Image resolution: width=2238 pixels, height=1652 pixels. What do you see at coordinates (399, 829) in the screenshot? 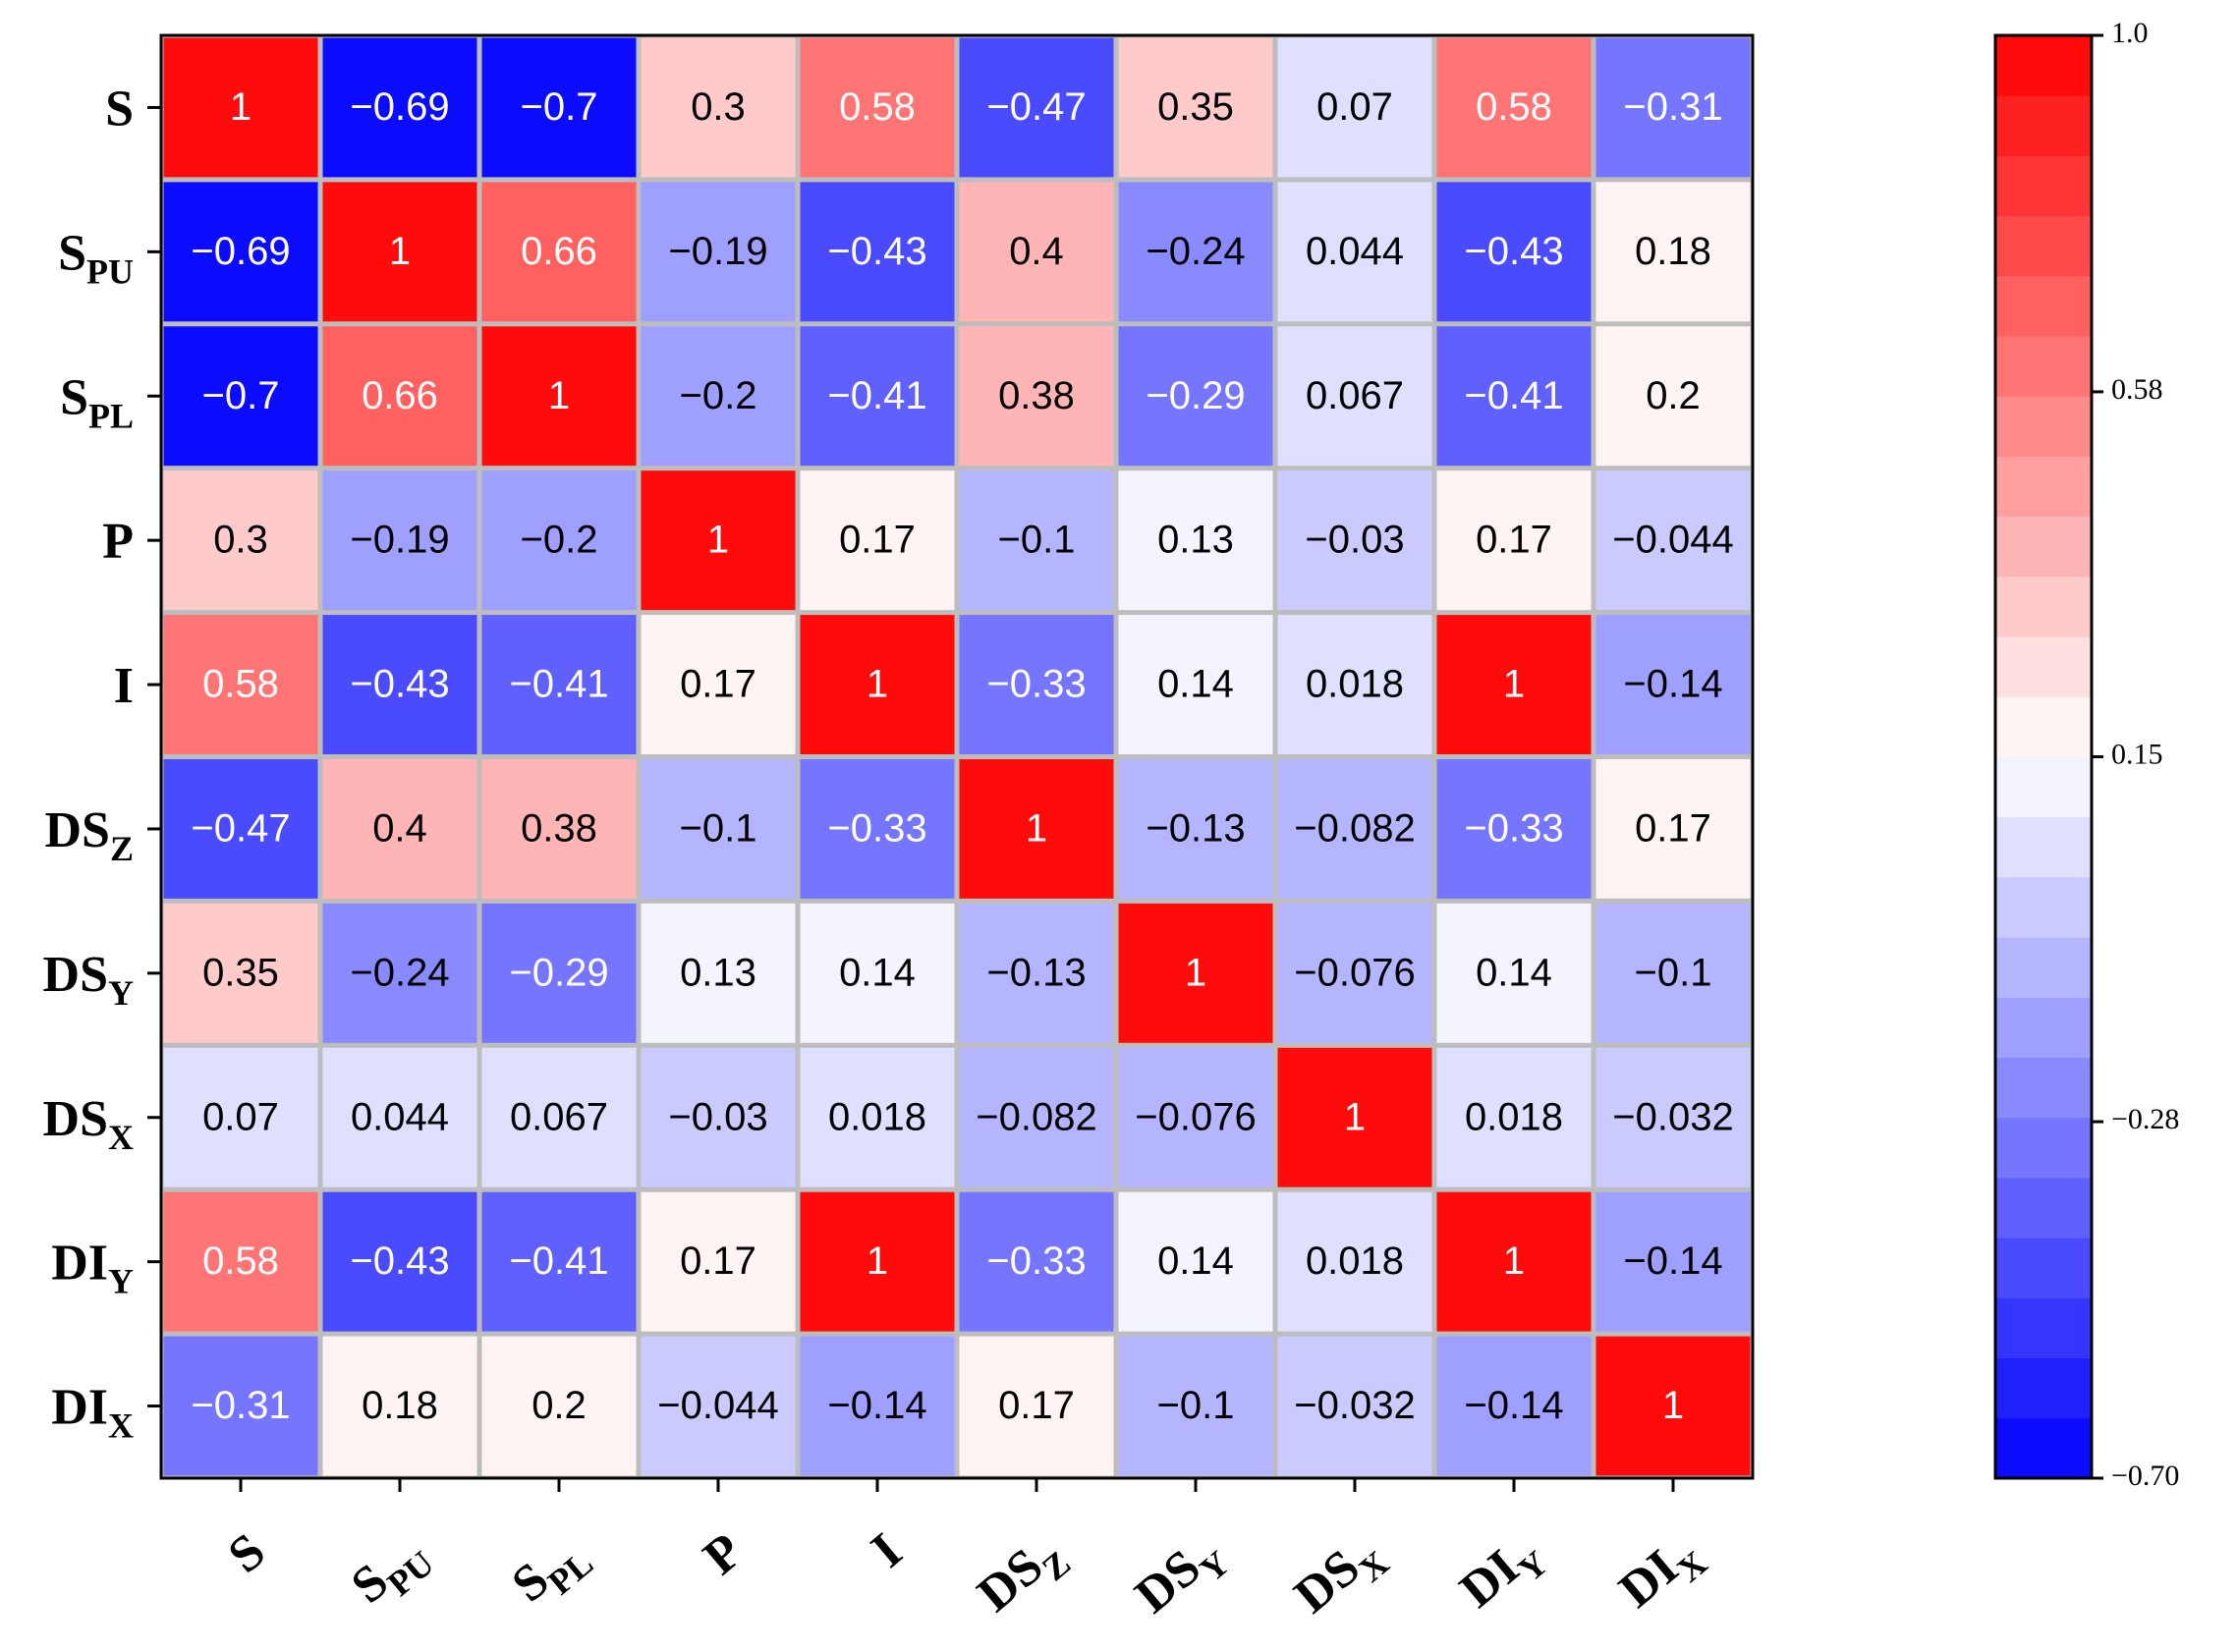
I see `cell-label: 0.4` at bounding box center [399, 829].